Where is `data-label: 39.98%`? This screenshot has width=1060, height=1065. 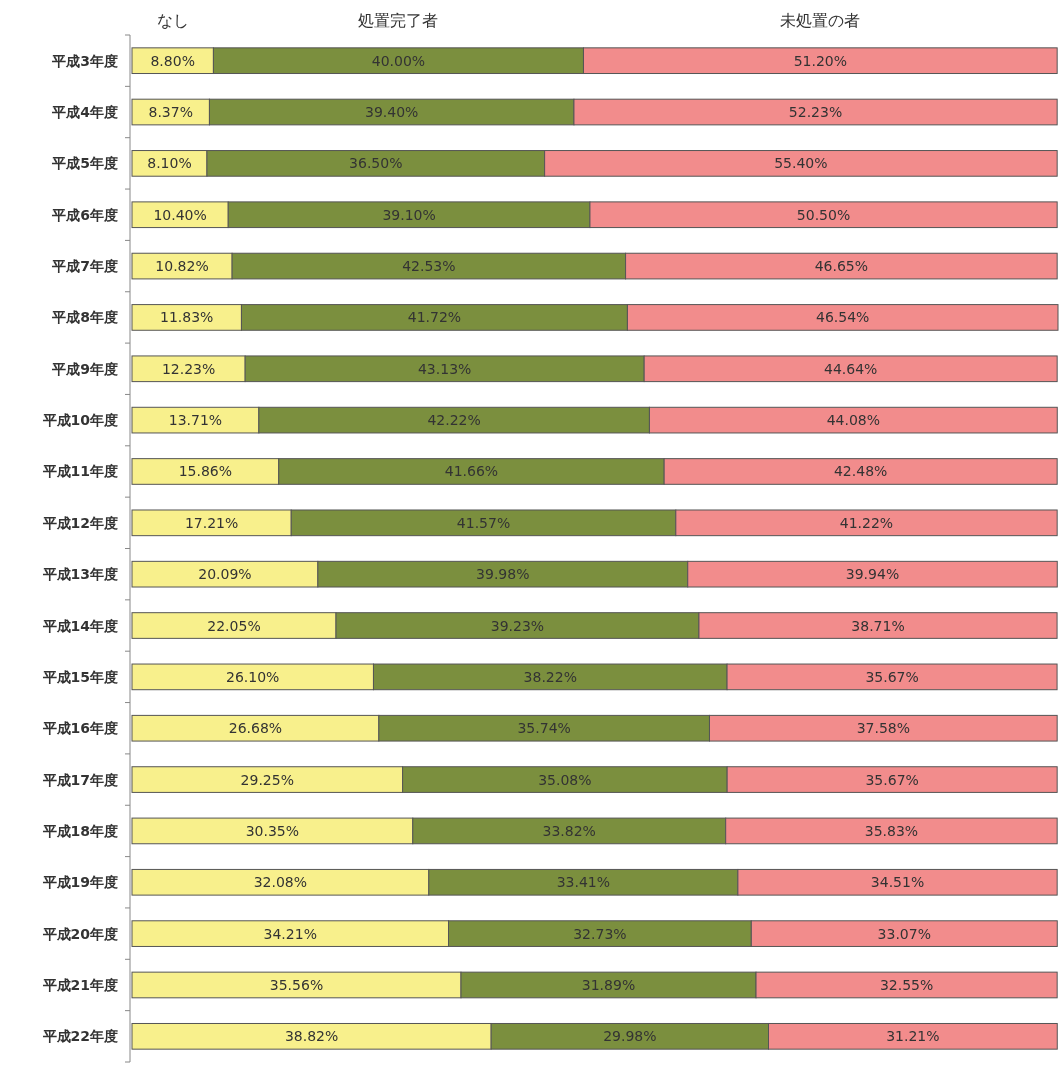
data-label: 39.98% is located at coordinates (503, 574).